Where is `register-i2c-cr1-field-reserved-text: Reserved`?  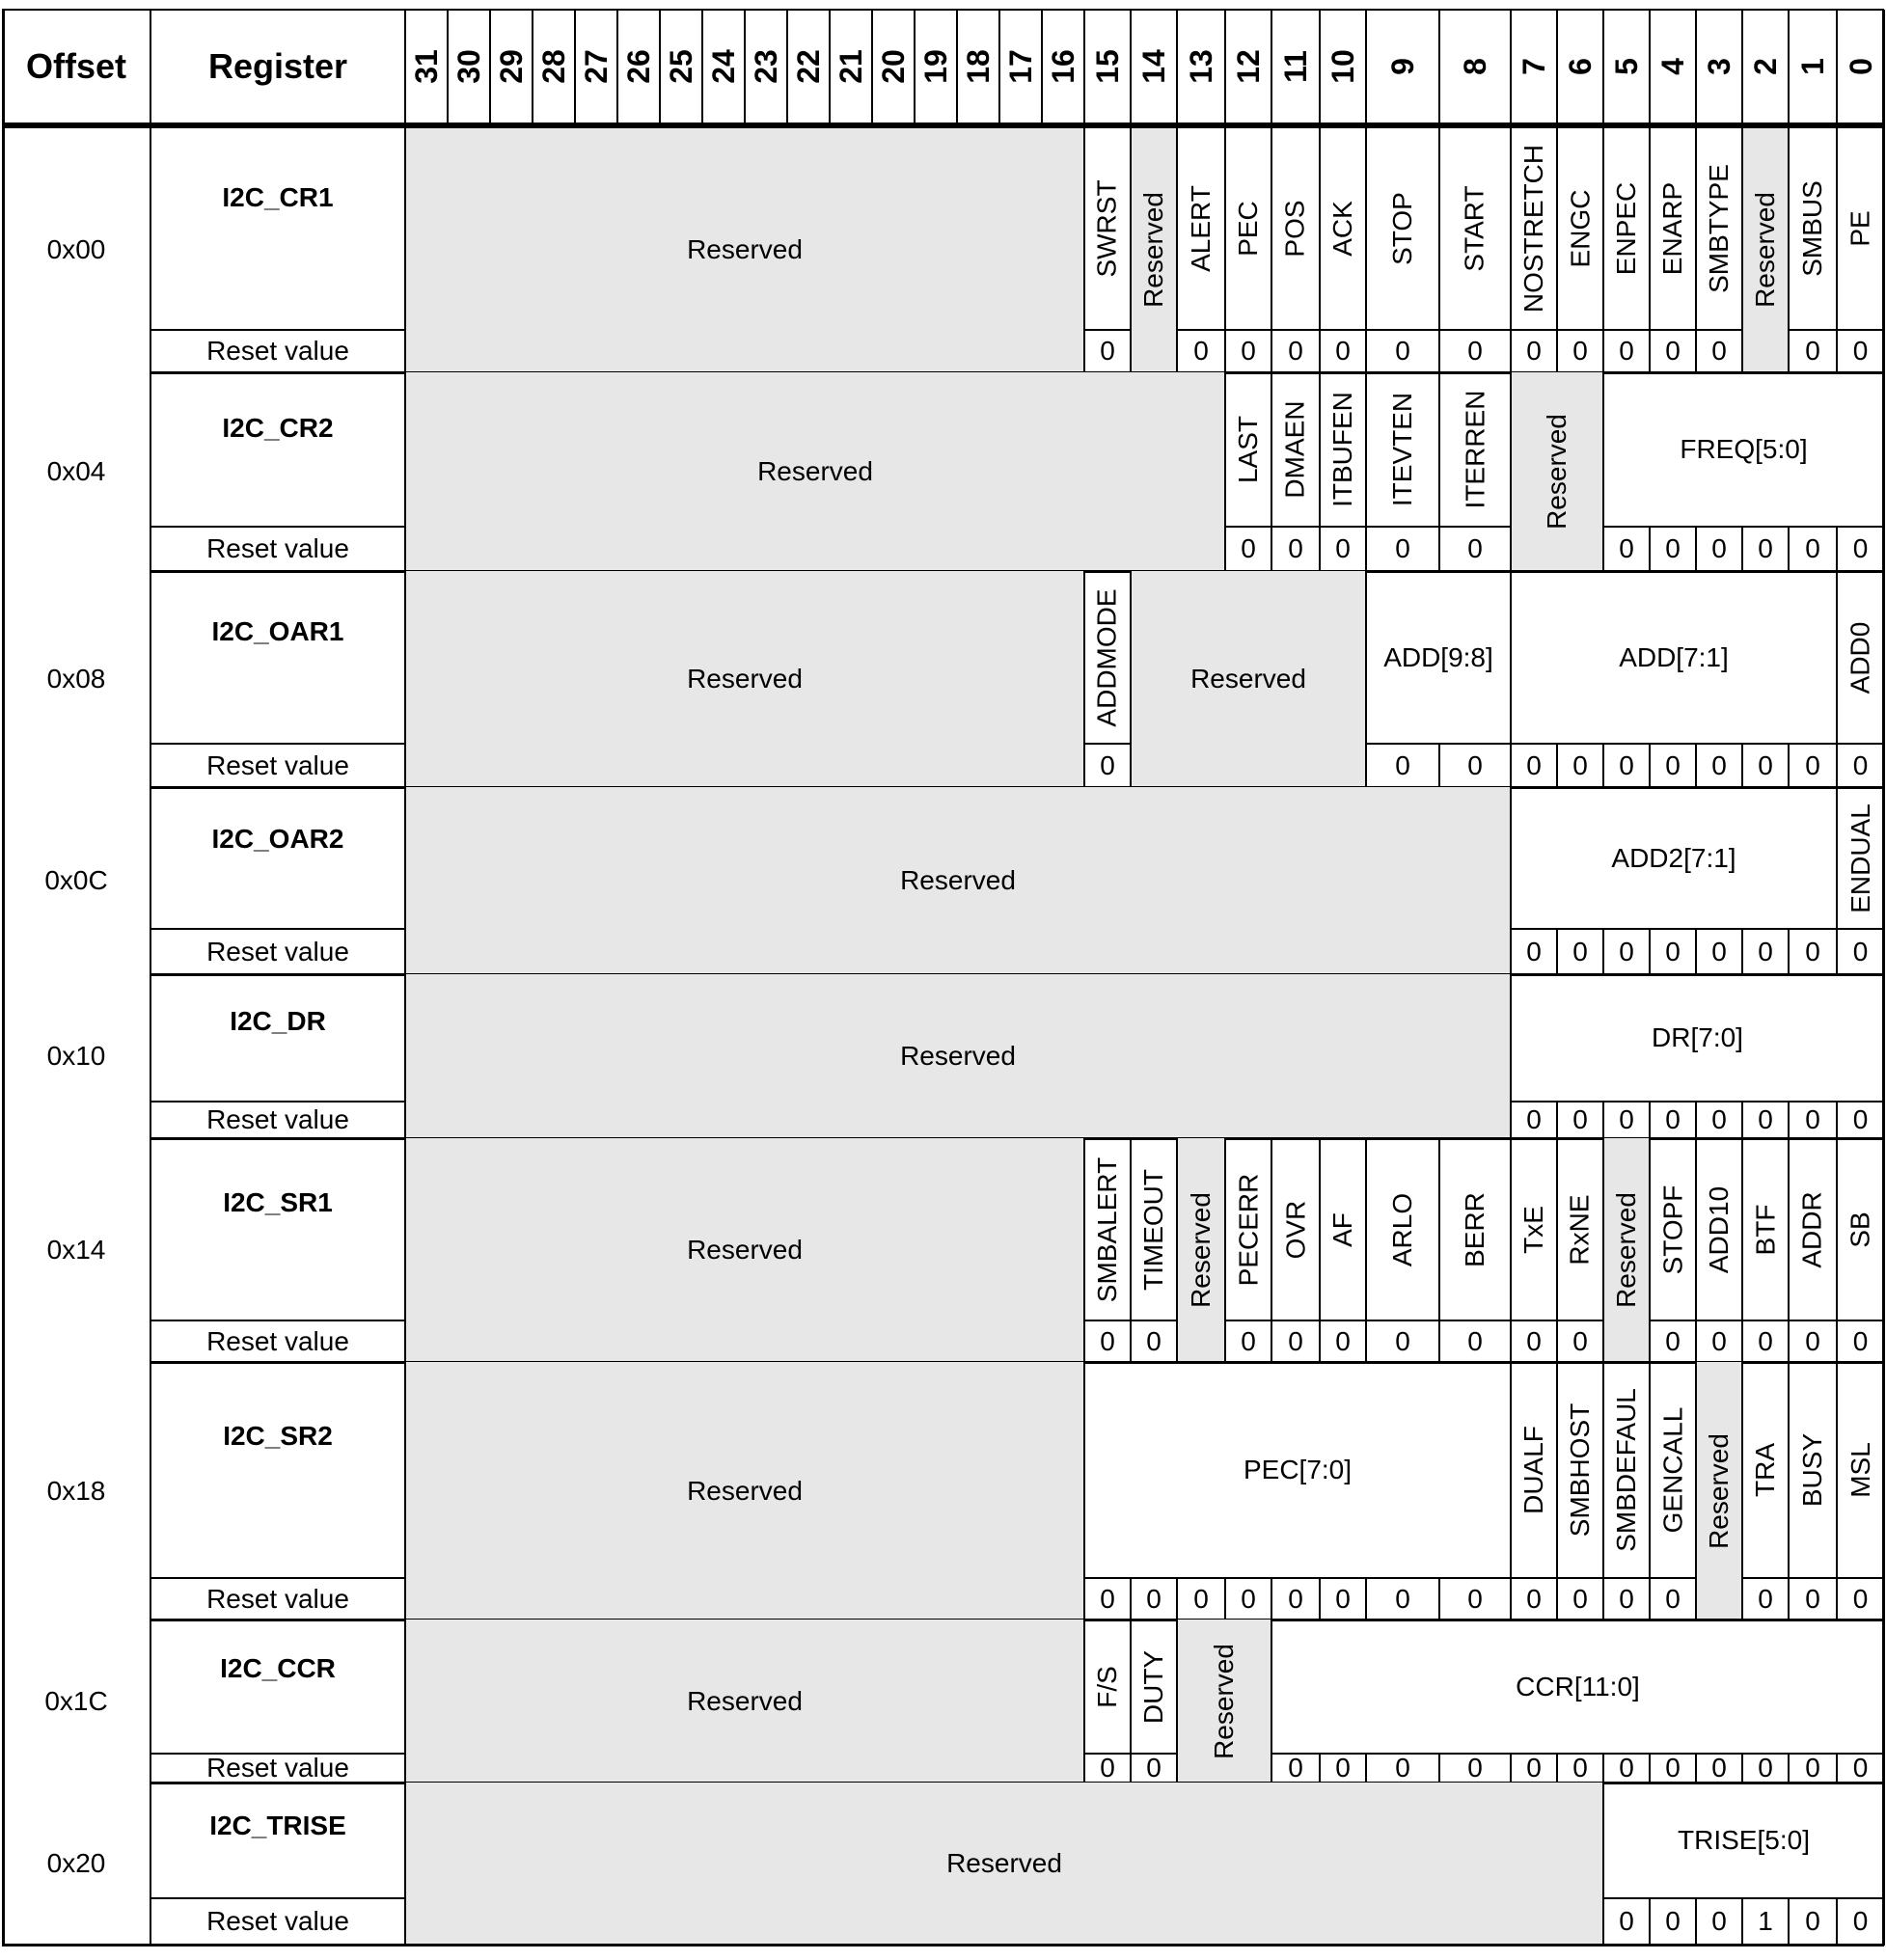 register-i2c-cr1-field-reserved-text: Reserved is located at coordinates (1153, 250).